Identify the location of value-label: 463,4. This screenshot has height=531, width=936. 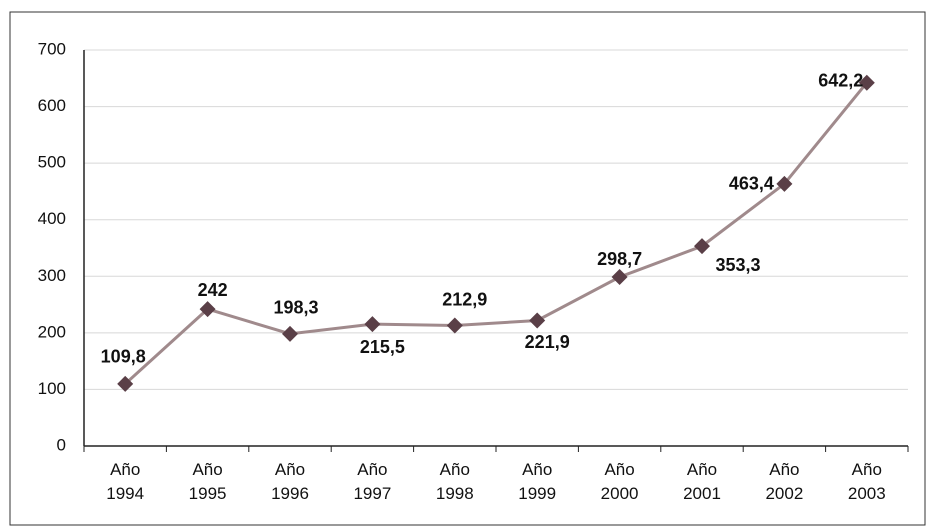
(751, 184).